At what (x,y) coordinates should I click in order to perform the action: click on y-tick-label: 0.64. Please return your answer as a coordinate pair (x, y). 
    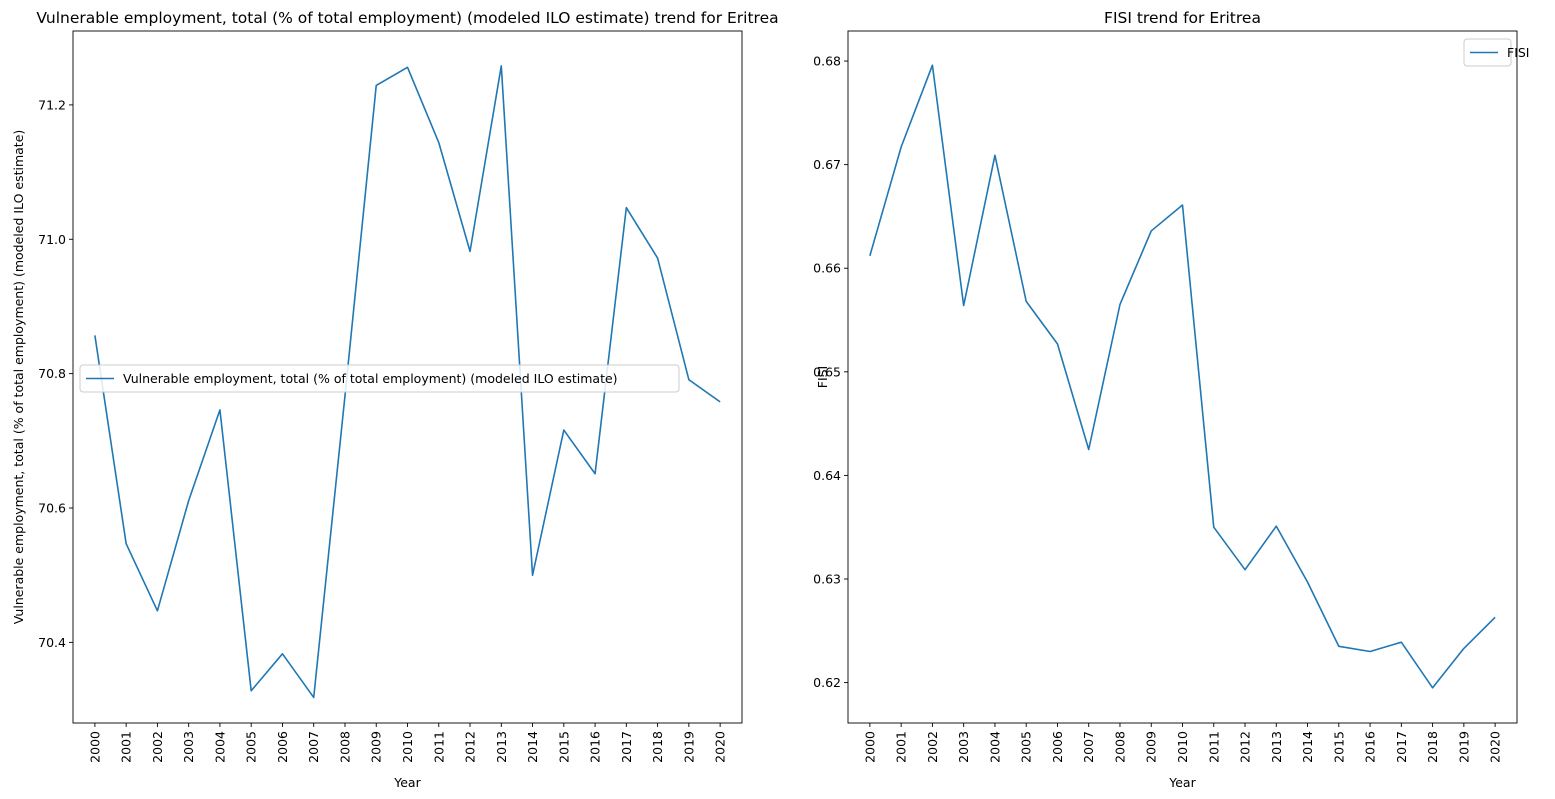
    Looking at the image, I should click on (827, 475).